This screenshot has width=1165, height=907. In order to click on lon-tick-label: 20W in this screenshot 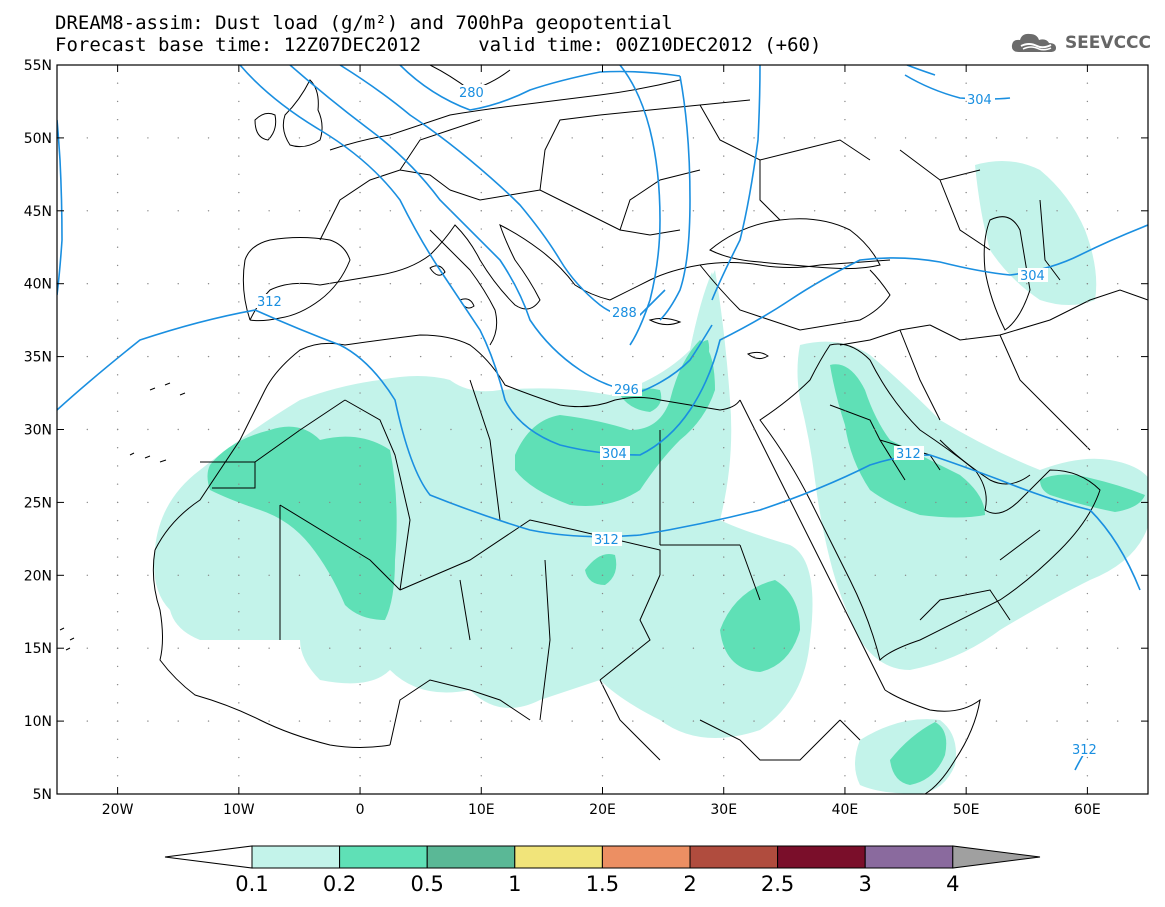, I will do `click(118, 810)`.